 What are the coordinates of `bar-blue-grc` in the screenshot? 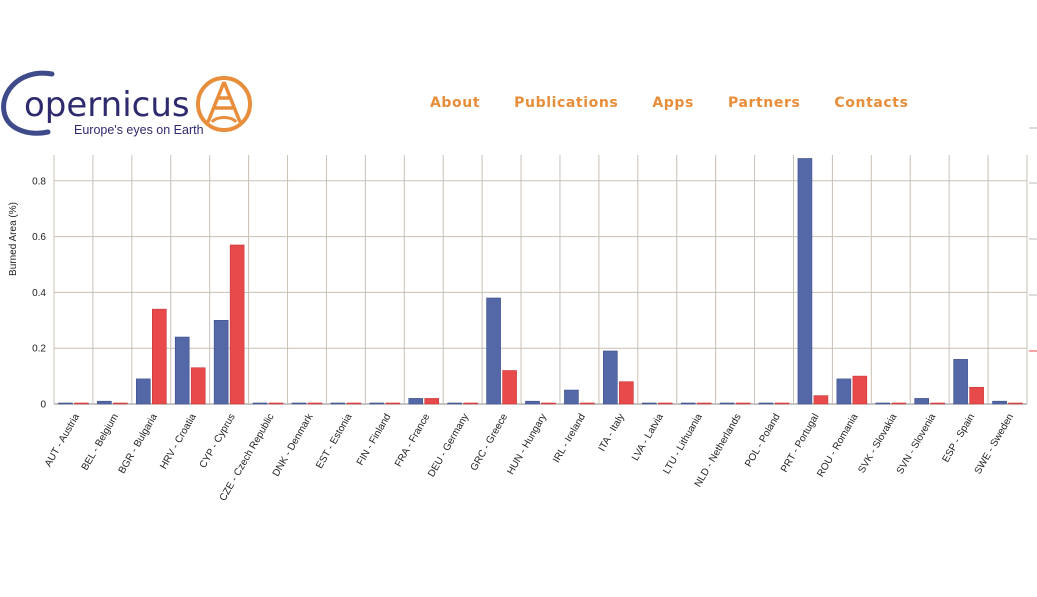 It's located at (493, 351).